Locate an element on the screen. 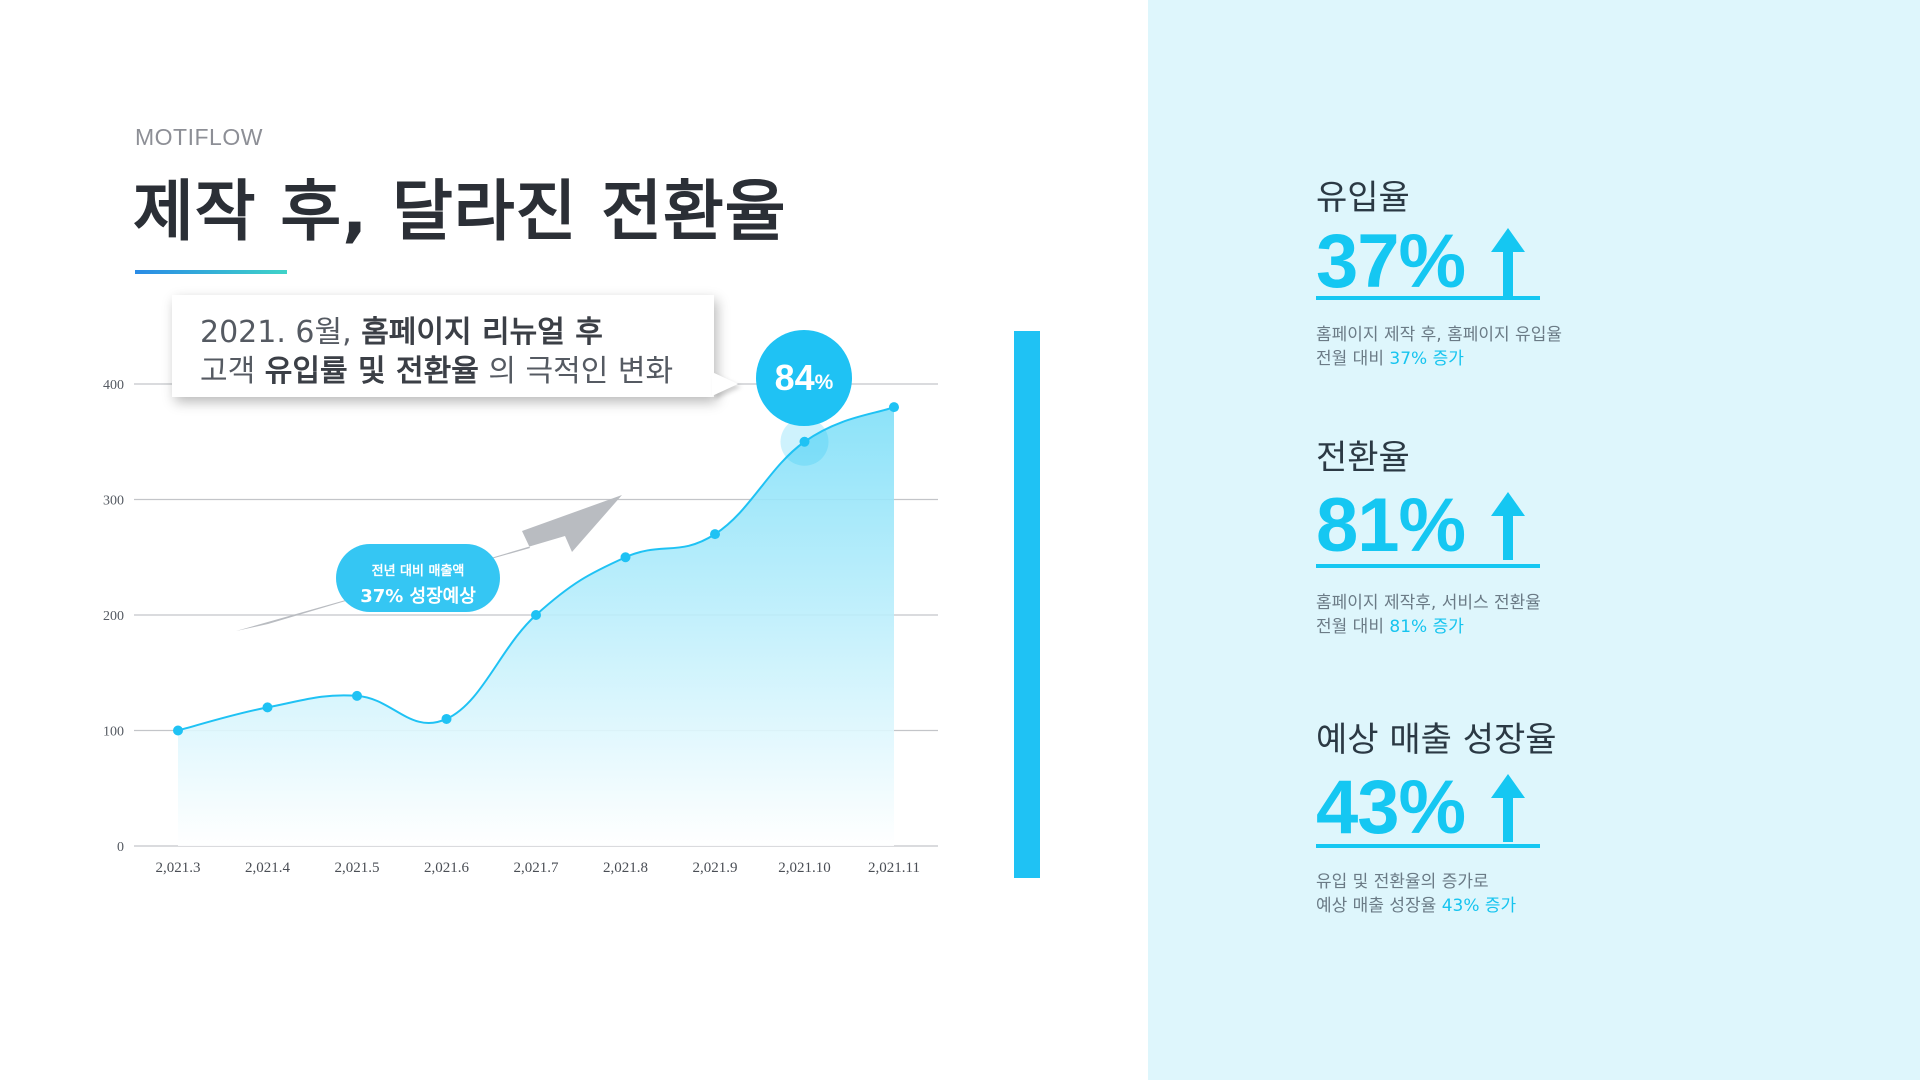  highlight-unit: % is located at coordinates (824, 382).